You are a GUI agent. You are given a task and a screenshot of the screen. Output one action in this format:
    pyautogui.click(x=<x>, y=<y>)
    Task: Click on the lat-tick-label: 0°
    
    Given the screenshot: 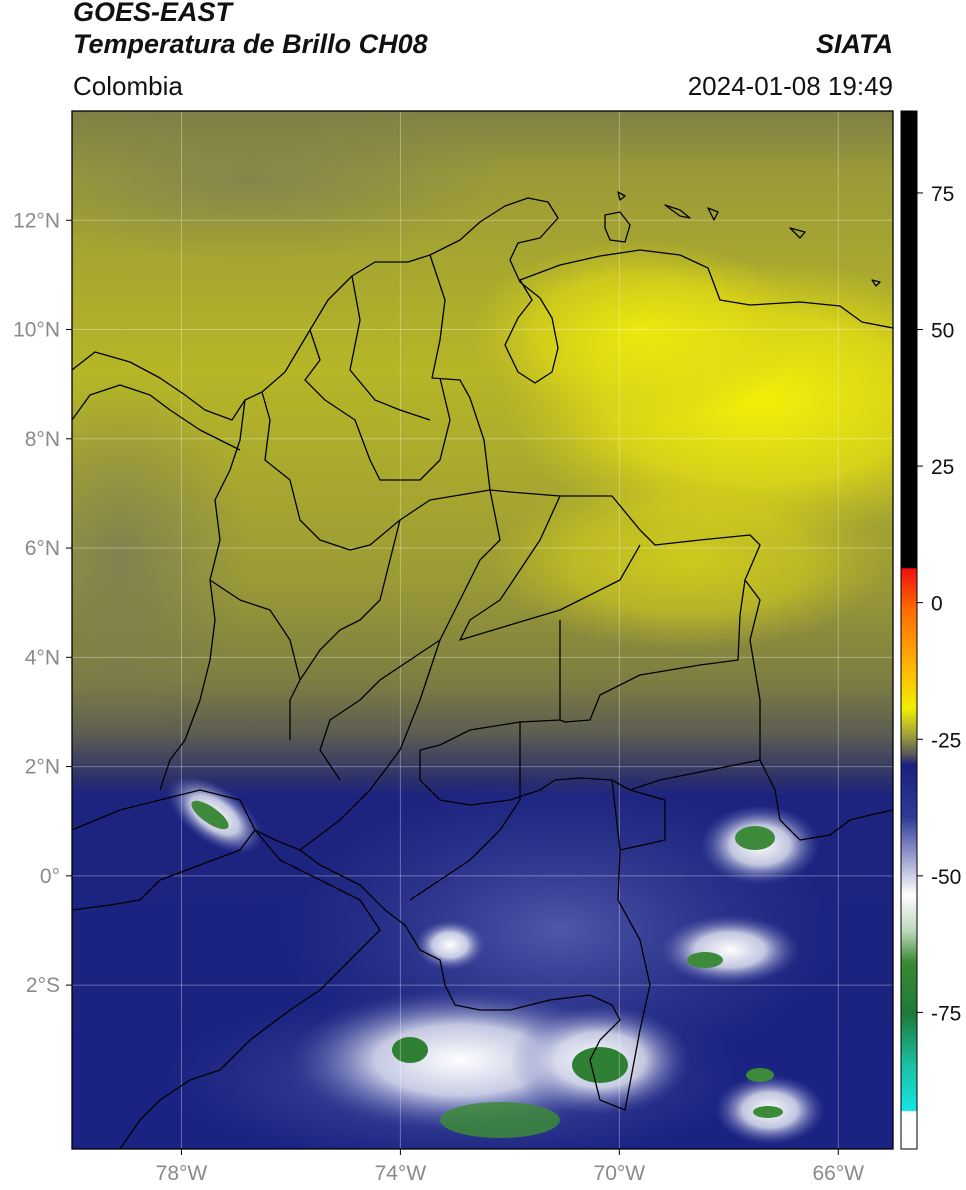 What is the action you would take?
    pyautogui.click(x=50, y=876)
    